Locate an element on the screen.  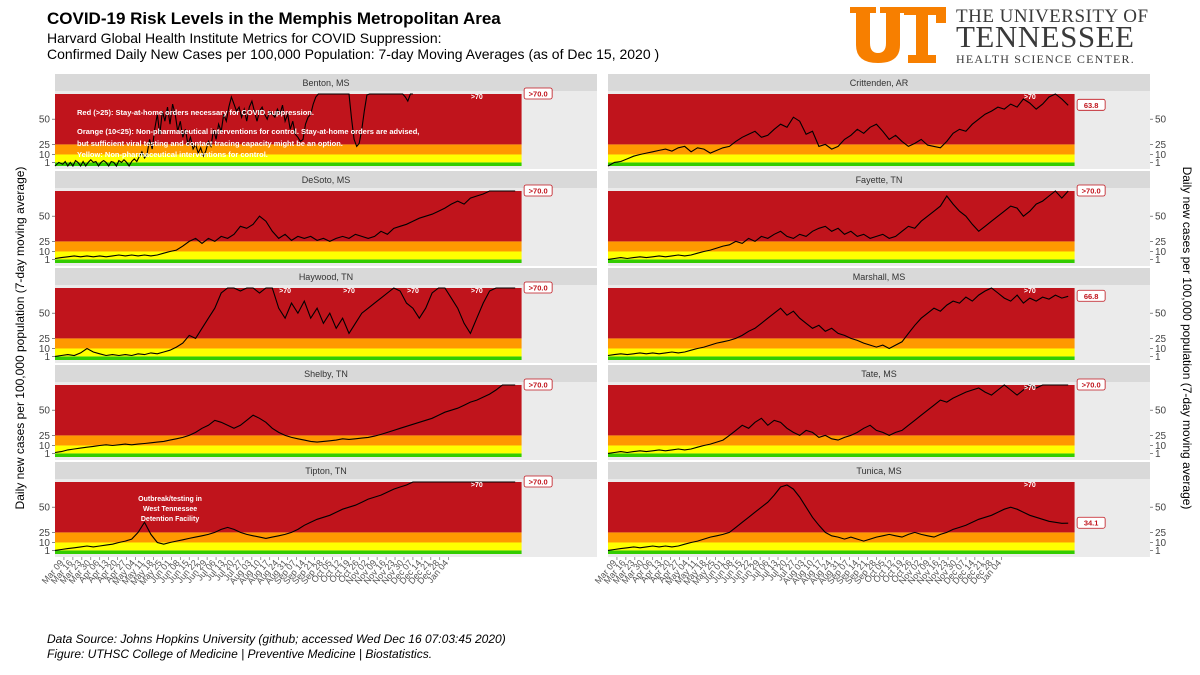
cap-label-marshall-ms: >70 is located at coordinates (1030, 291).